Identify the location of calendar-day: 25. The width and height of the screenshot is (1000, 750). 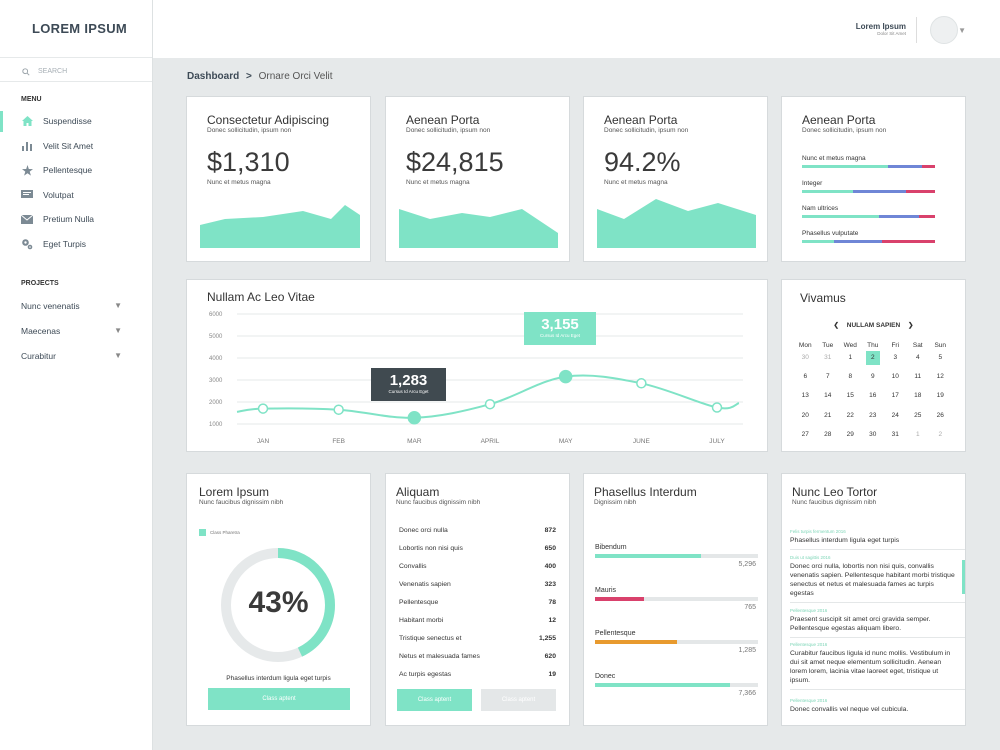
(918, 415).